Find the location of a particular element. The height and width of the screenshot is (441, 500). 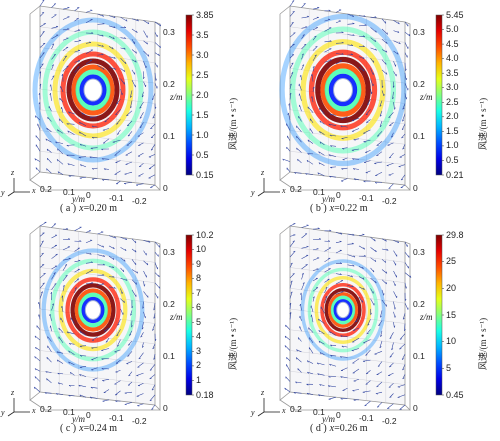

colorbar-tick-label: 1.0 is located at coordinates (452, 145).